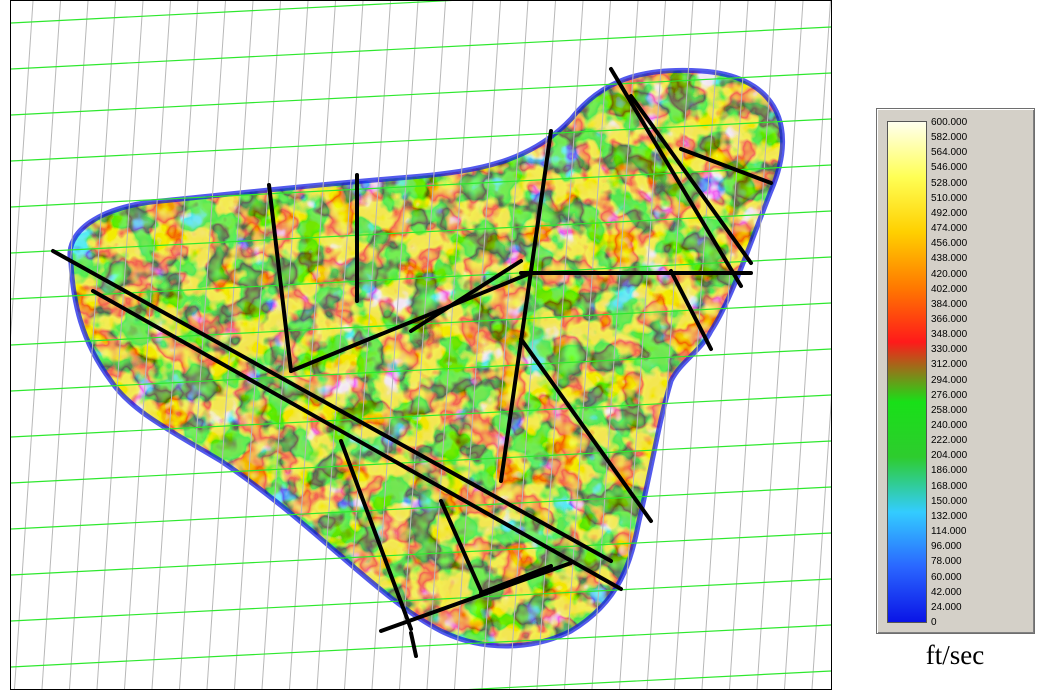 The image size is (1040, 700). What do you see at coordinates (949, 289) in the screenshot?
I see `legend-tick-label: 402.000` at bounding box center [949, 289].